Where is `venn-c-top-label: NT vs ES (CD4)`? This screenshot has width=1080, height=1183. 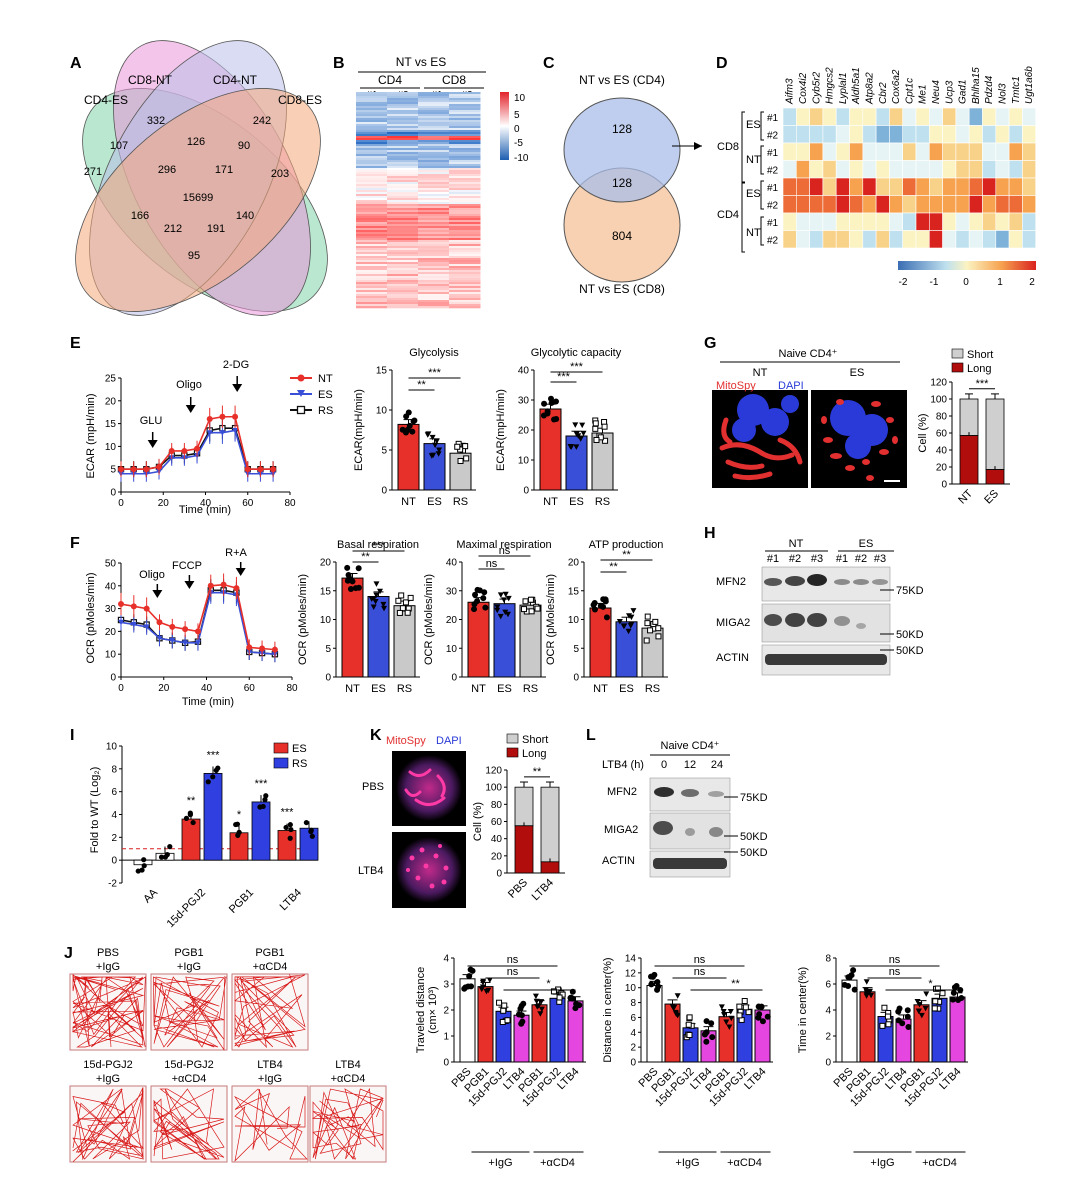
venn-c-top-label: NT vs ES (CD4) is located at coordinates (622, 80).